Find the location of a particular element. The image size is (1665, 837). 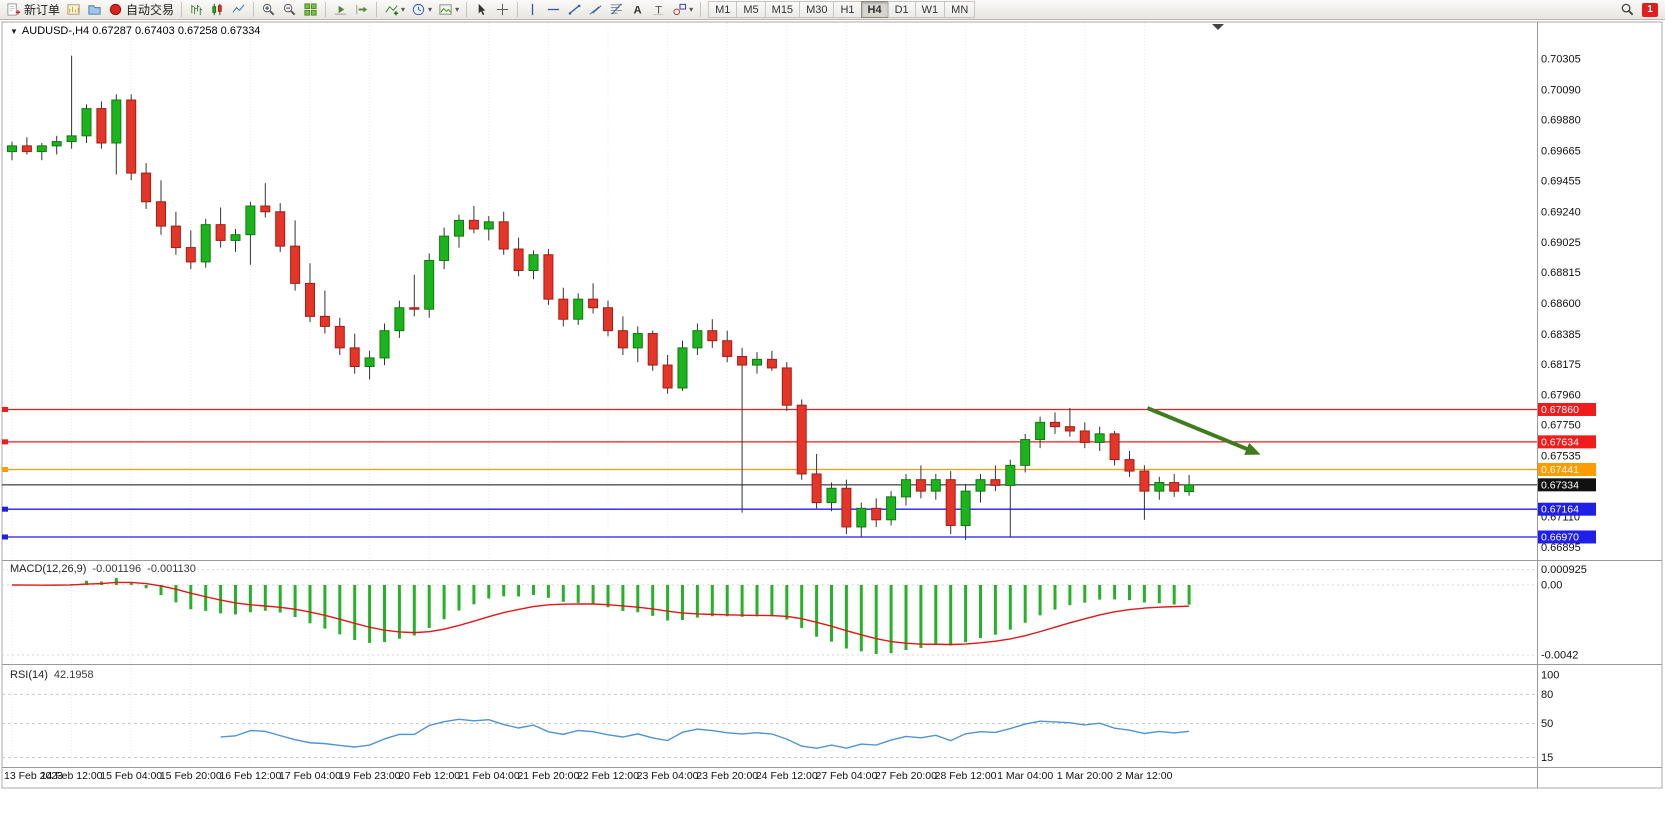

trendline-button is located at coordinates (574, 10).